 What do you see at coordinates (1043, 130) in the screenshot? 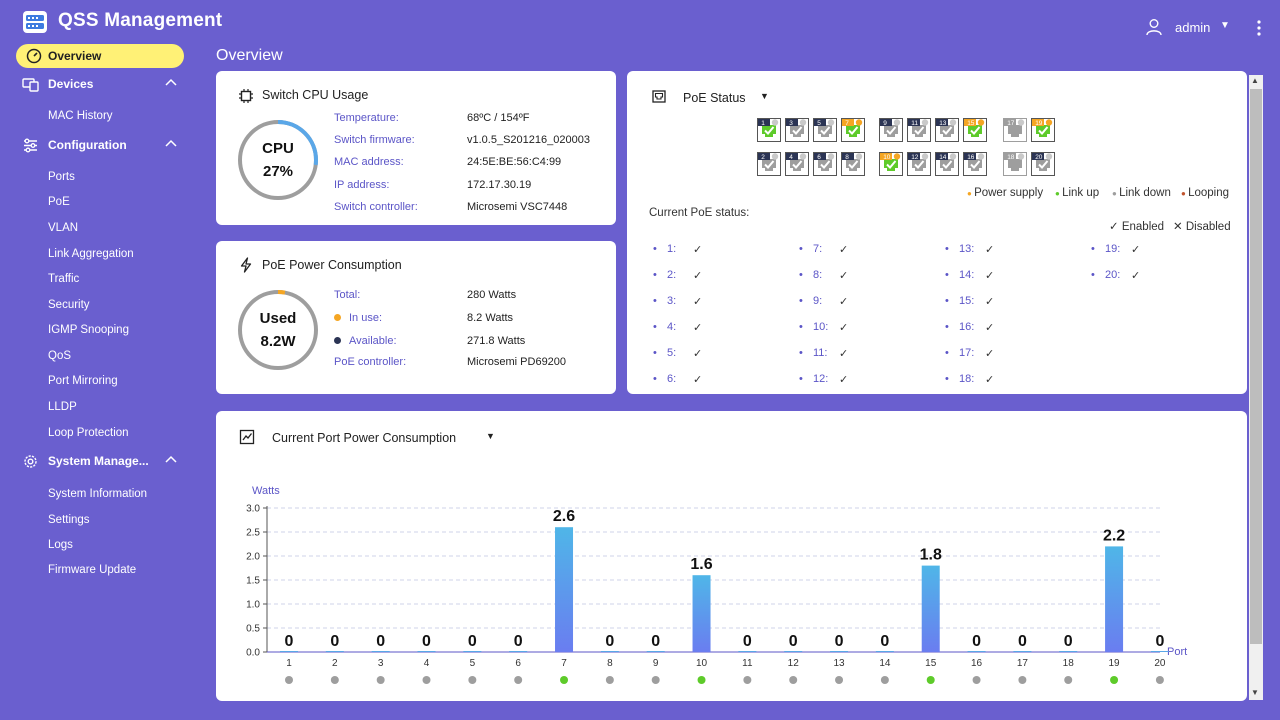
I see `port-19-icon: 19` at bounding box center [1043, 130].